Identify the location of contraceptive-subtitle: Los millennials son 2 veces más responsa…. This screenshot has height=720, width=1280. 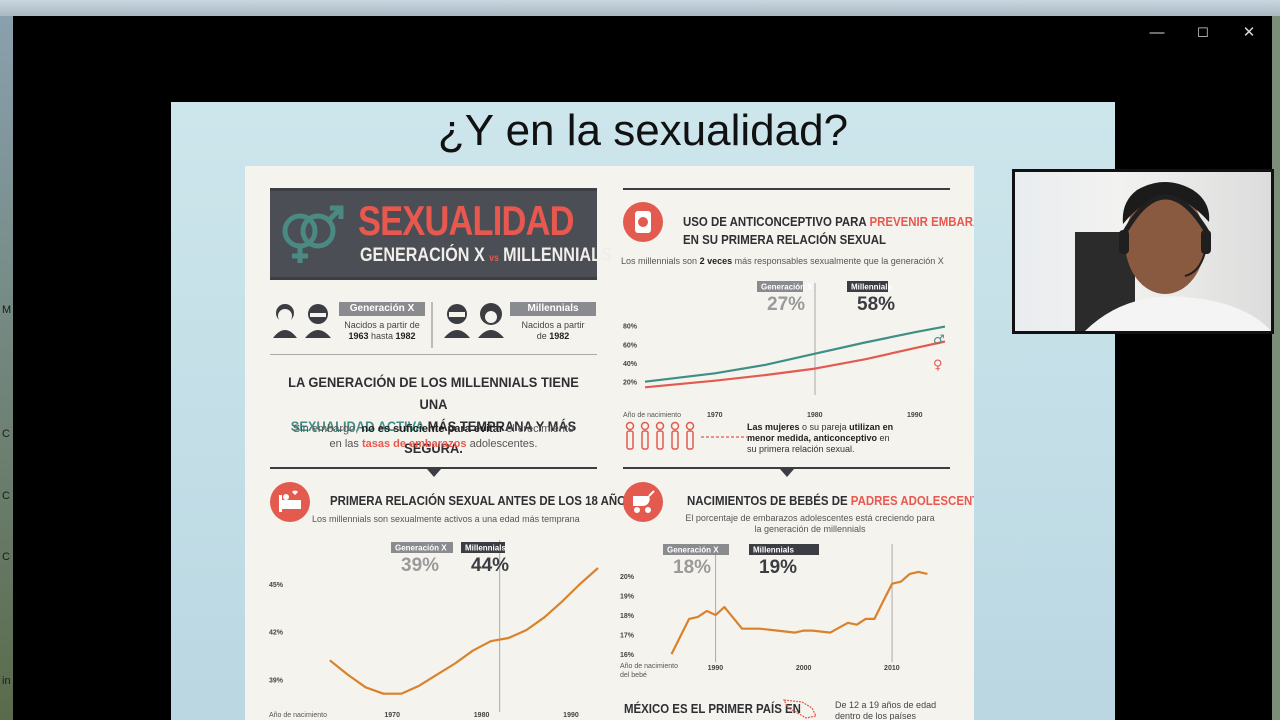
(791, 261).